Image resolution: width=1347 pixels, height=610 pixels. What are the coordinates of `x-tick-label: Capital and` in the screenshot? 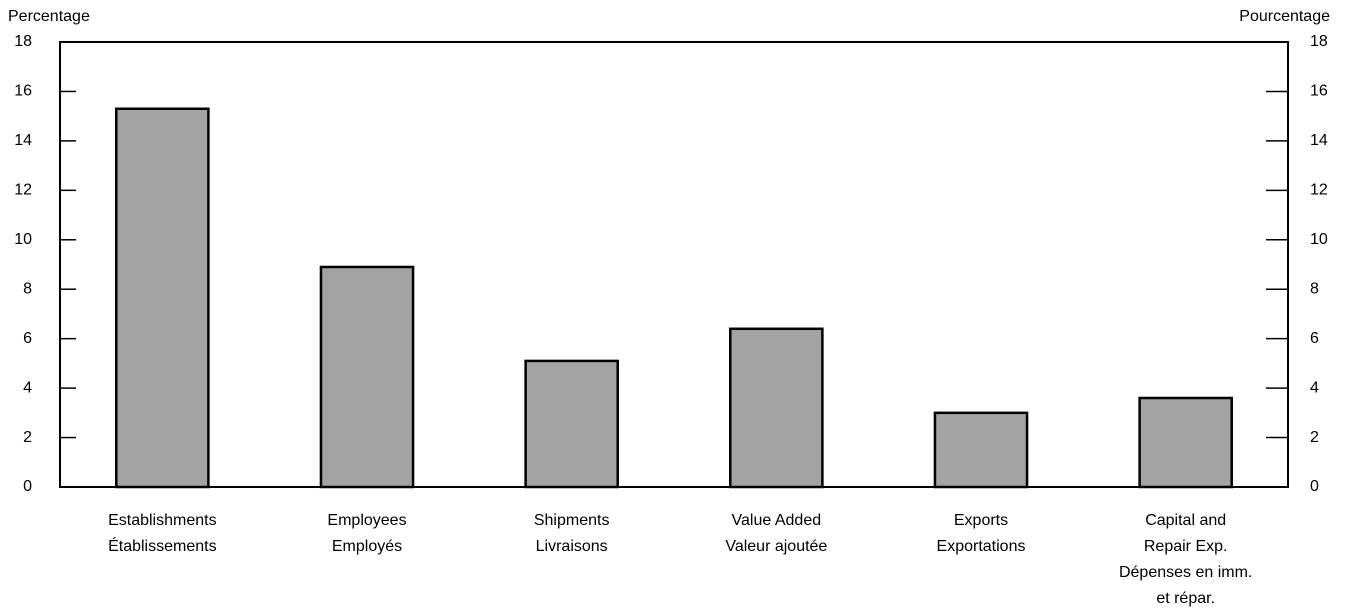 It's located at (1185, 520).